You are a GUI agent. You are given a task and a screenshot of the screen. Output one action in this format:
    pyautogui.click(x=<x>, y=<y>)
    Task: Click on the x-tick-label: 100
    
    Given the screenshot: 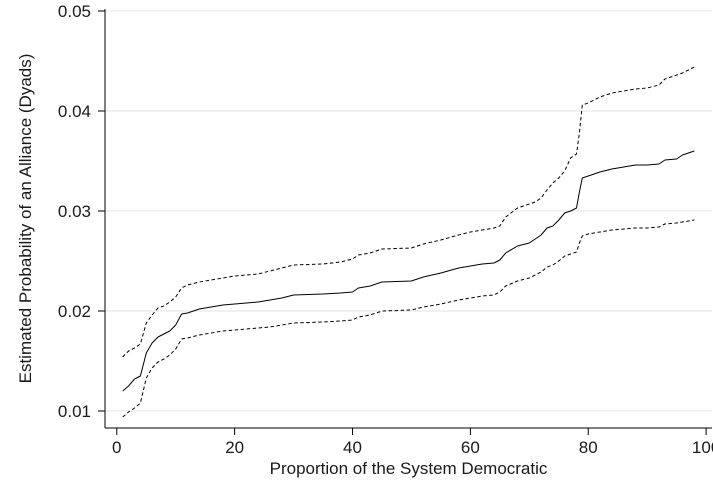 What is the action you would take?
    pyautogui.click(x=702, y=447)
    